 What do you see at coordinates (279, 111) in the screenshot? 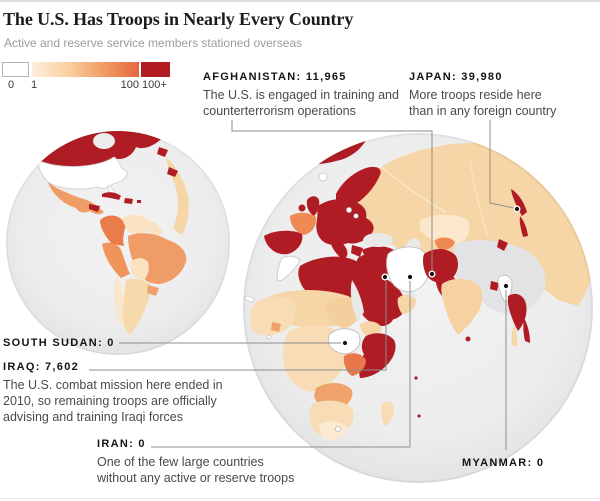
I see `annotation-afghanistan-body-line2: counterterrorism operations` at bounding box center [279, 111].